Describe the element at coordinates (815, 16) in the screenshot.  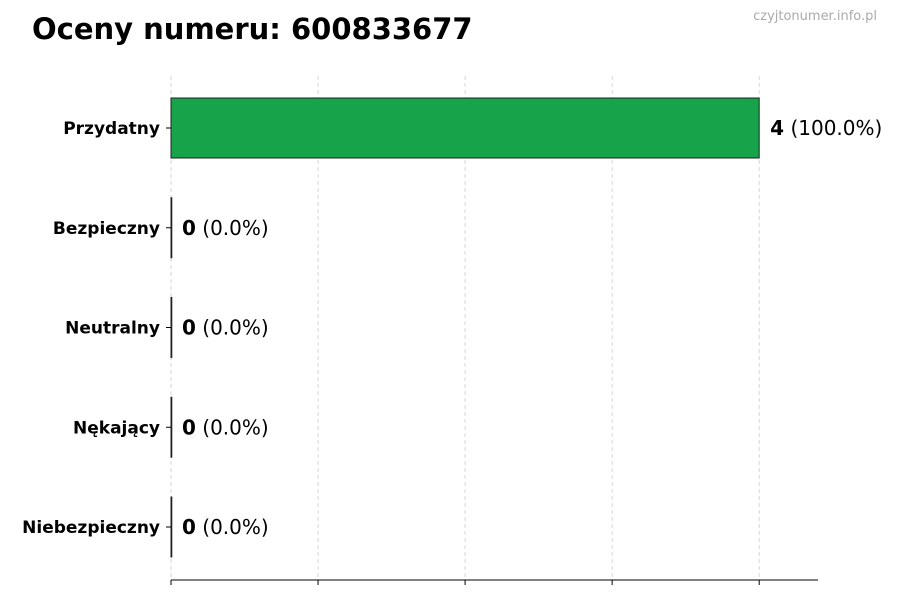
I see `watermark: czyjtonumer.info.pl` at that location.